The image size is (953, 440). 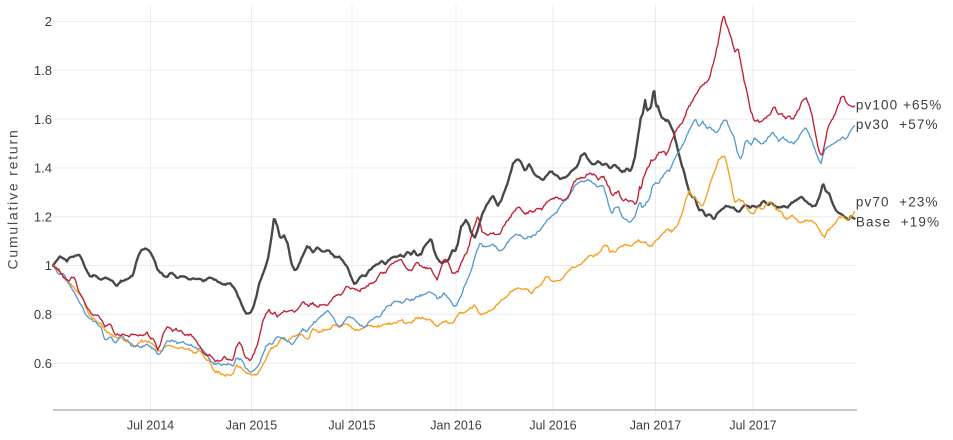 What do you see at coordinates (43, 314) in the screenshot?
I see `svg-text: 0.8` at bounding box center [43, 314].